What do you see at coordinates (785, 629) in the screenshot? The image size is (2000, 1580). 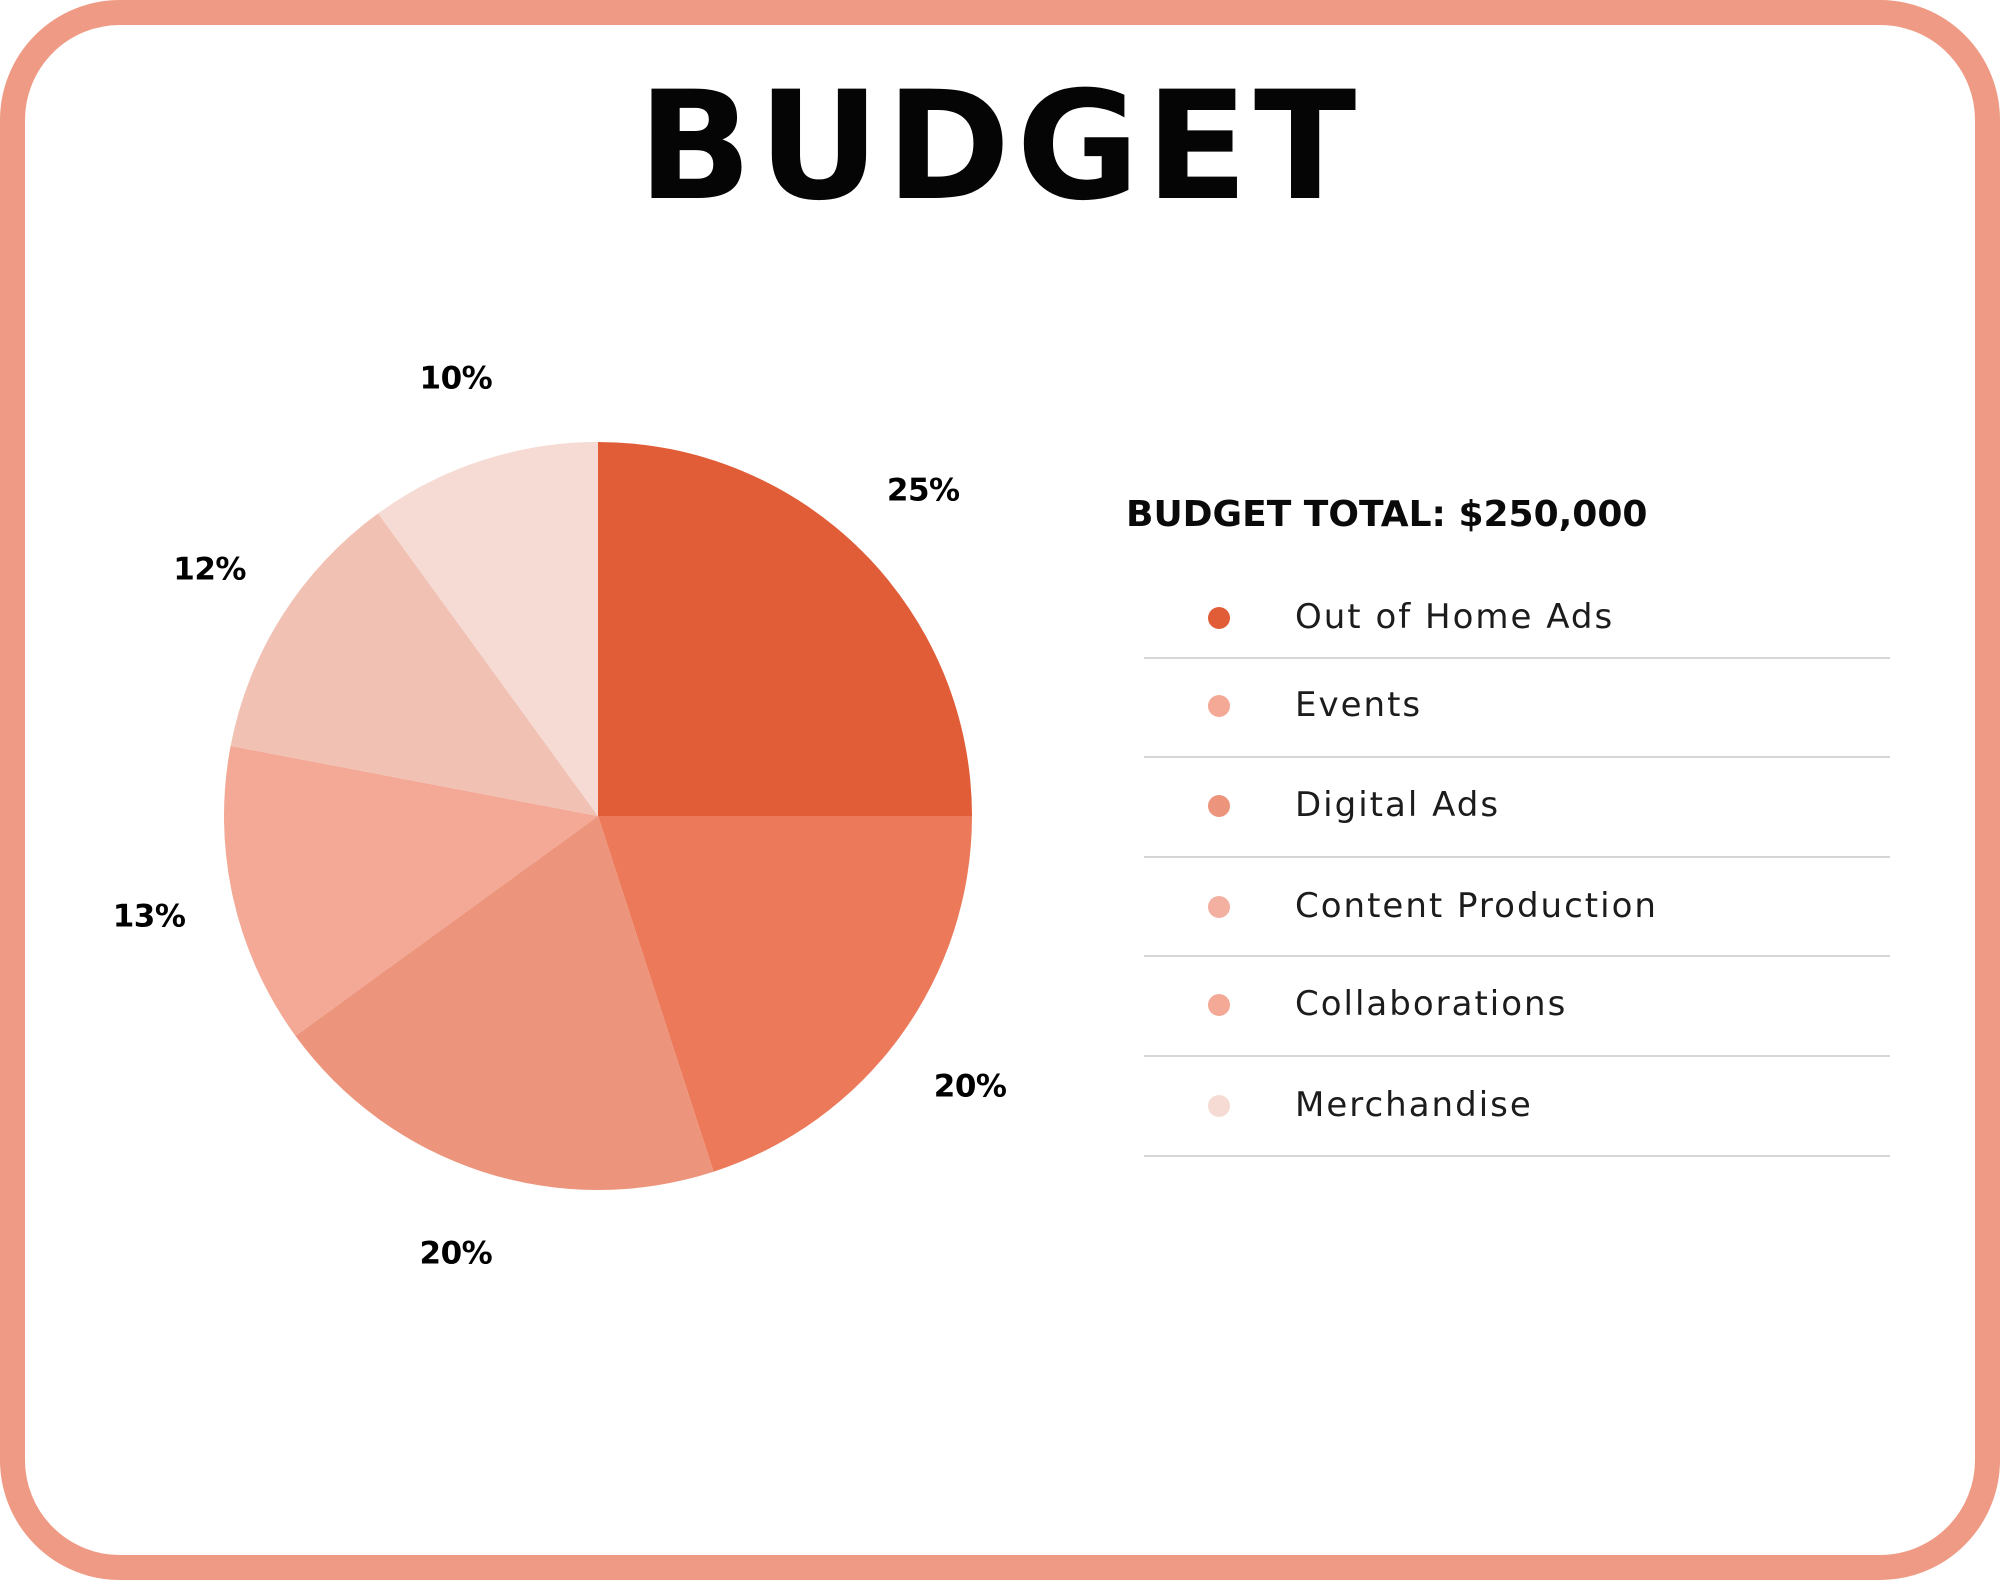 I see `pie-slice-out-of-home-ads` at bounding box center [785, 629].